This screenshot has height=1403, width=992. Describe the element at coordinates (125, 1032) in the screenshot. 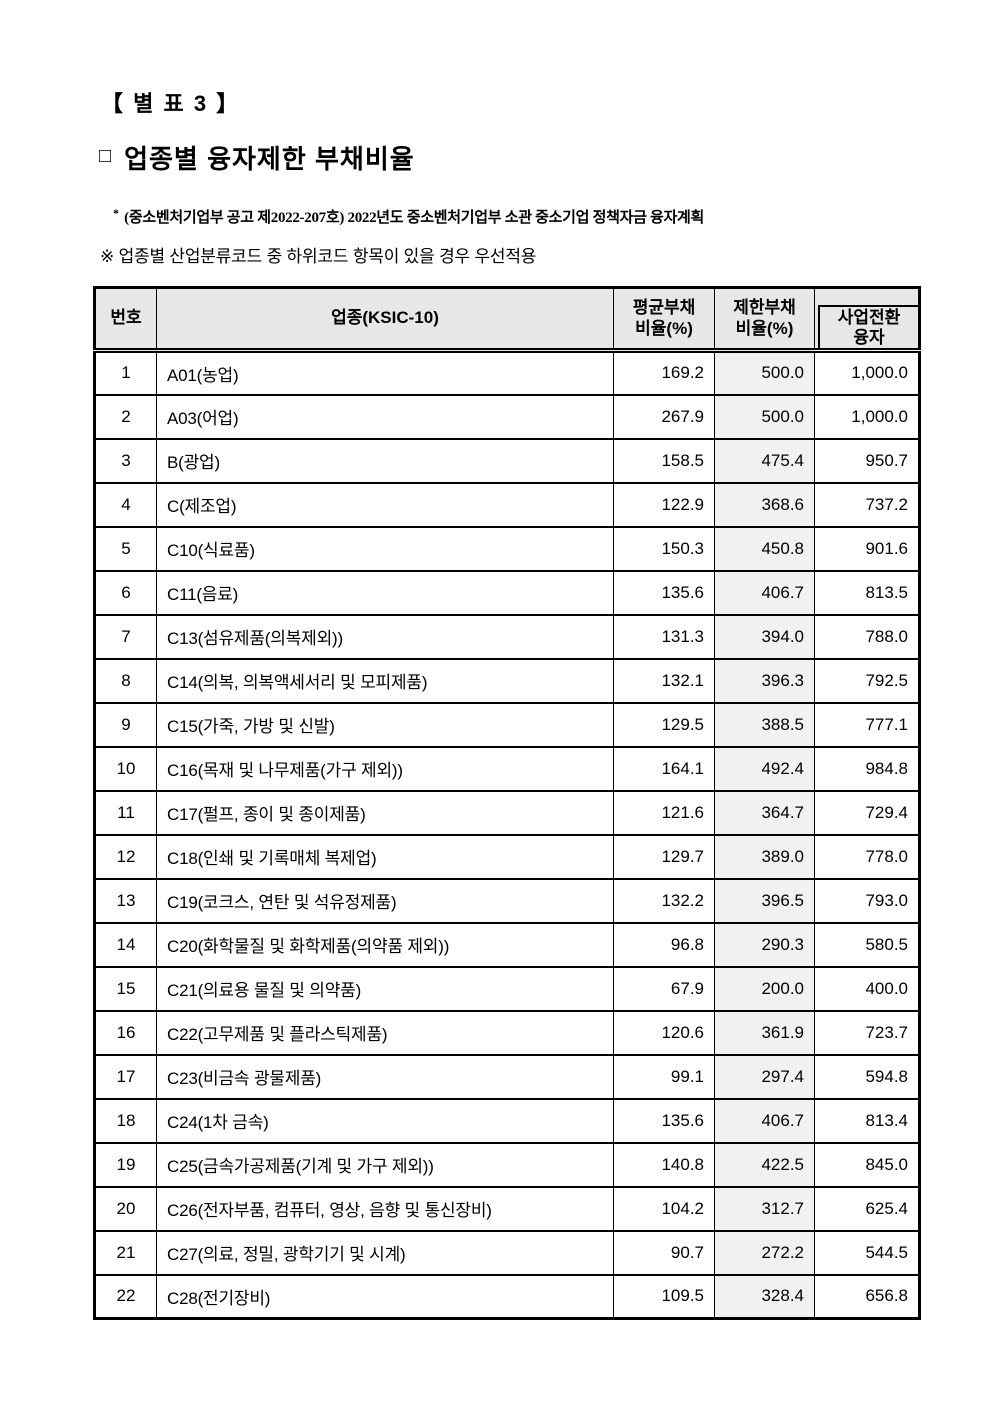

I see `row-number-cell: 16` at that location.